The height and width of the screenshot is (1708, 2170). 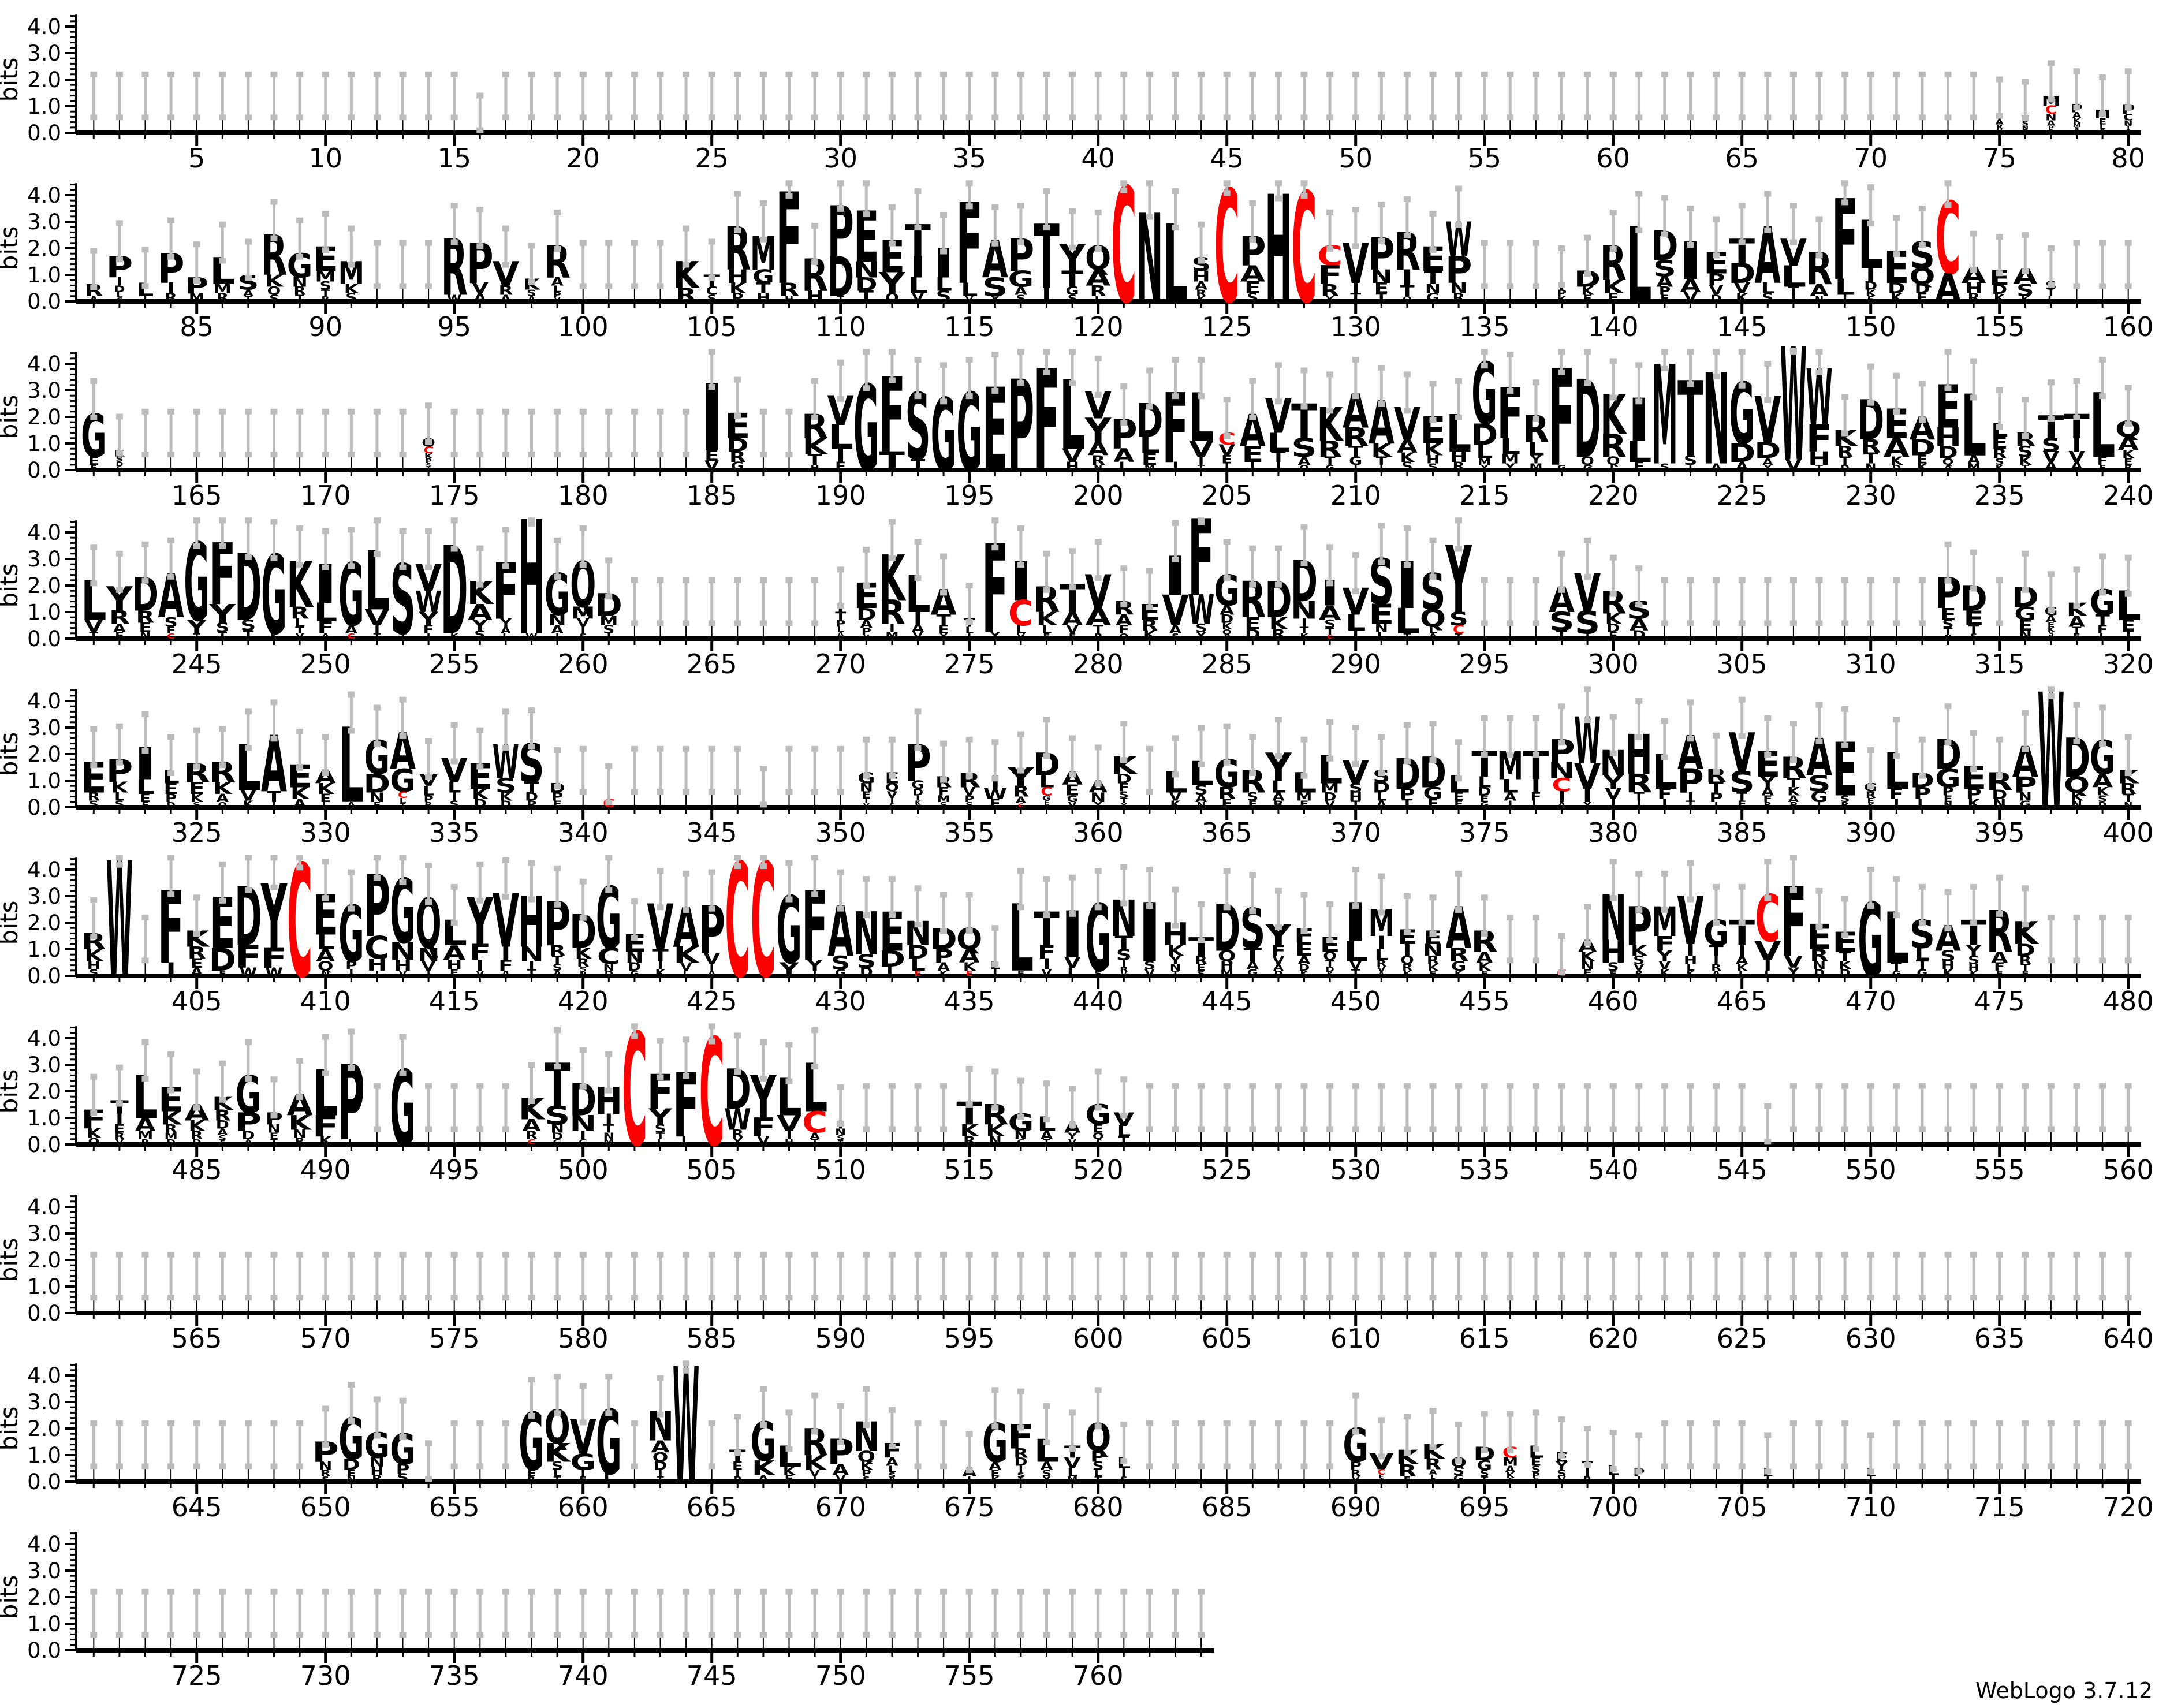 I want to click on logo-letter: F, so click(x=1819, y=439).